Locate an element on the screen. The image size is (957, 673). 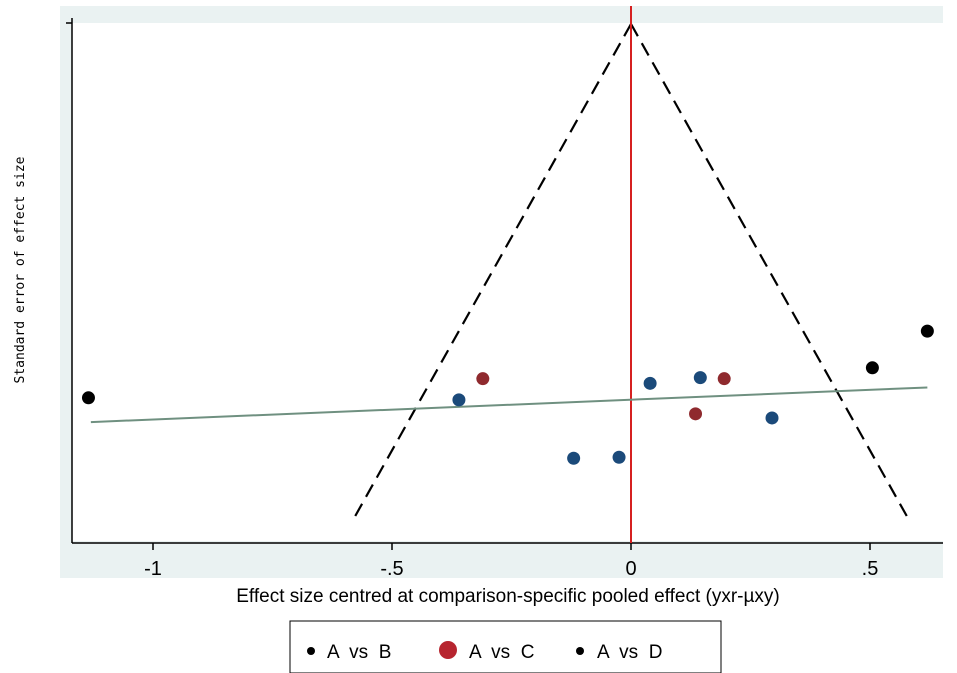
x-tick-label: -1 is located at coordinates (153, 569).